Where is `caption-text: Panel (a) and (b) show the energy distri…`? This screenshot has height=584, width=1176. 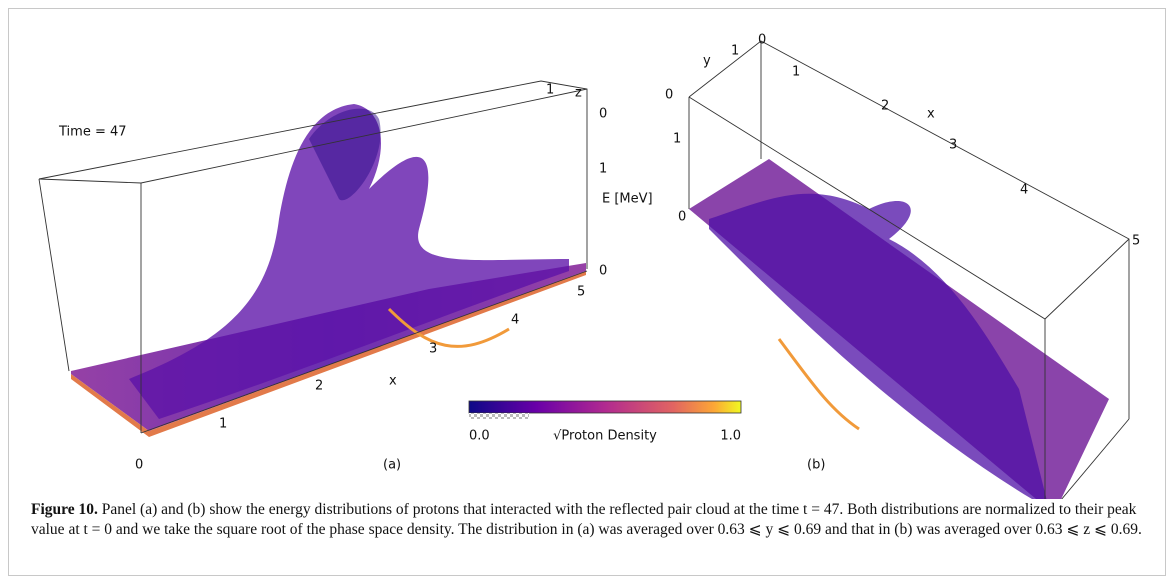
caption-text: Panel (a) and (b) show the energy distri… is located at coordinates (586, 519).